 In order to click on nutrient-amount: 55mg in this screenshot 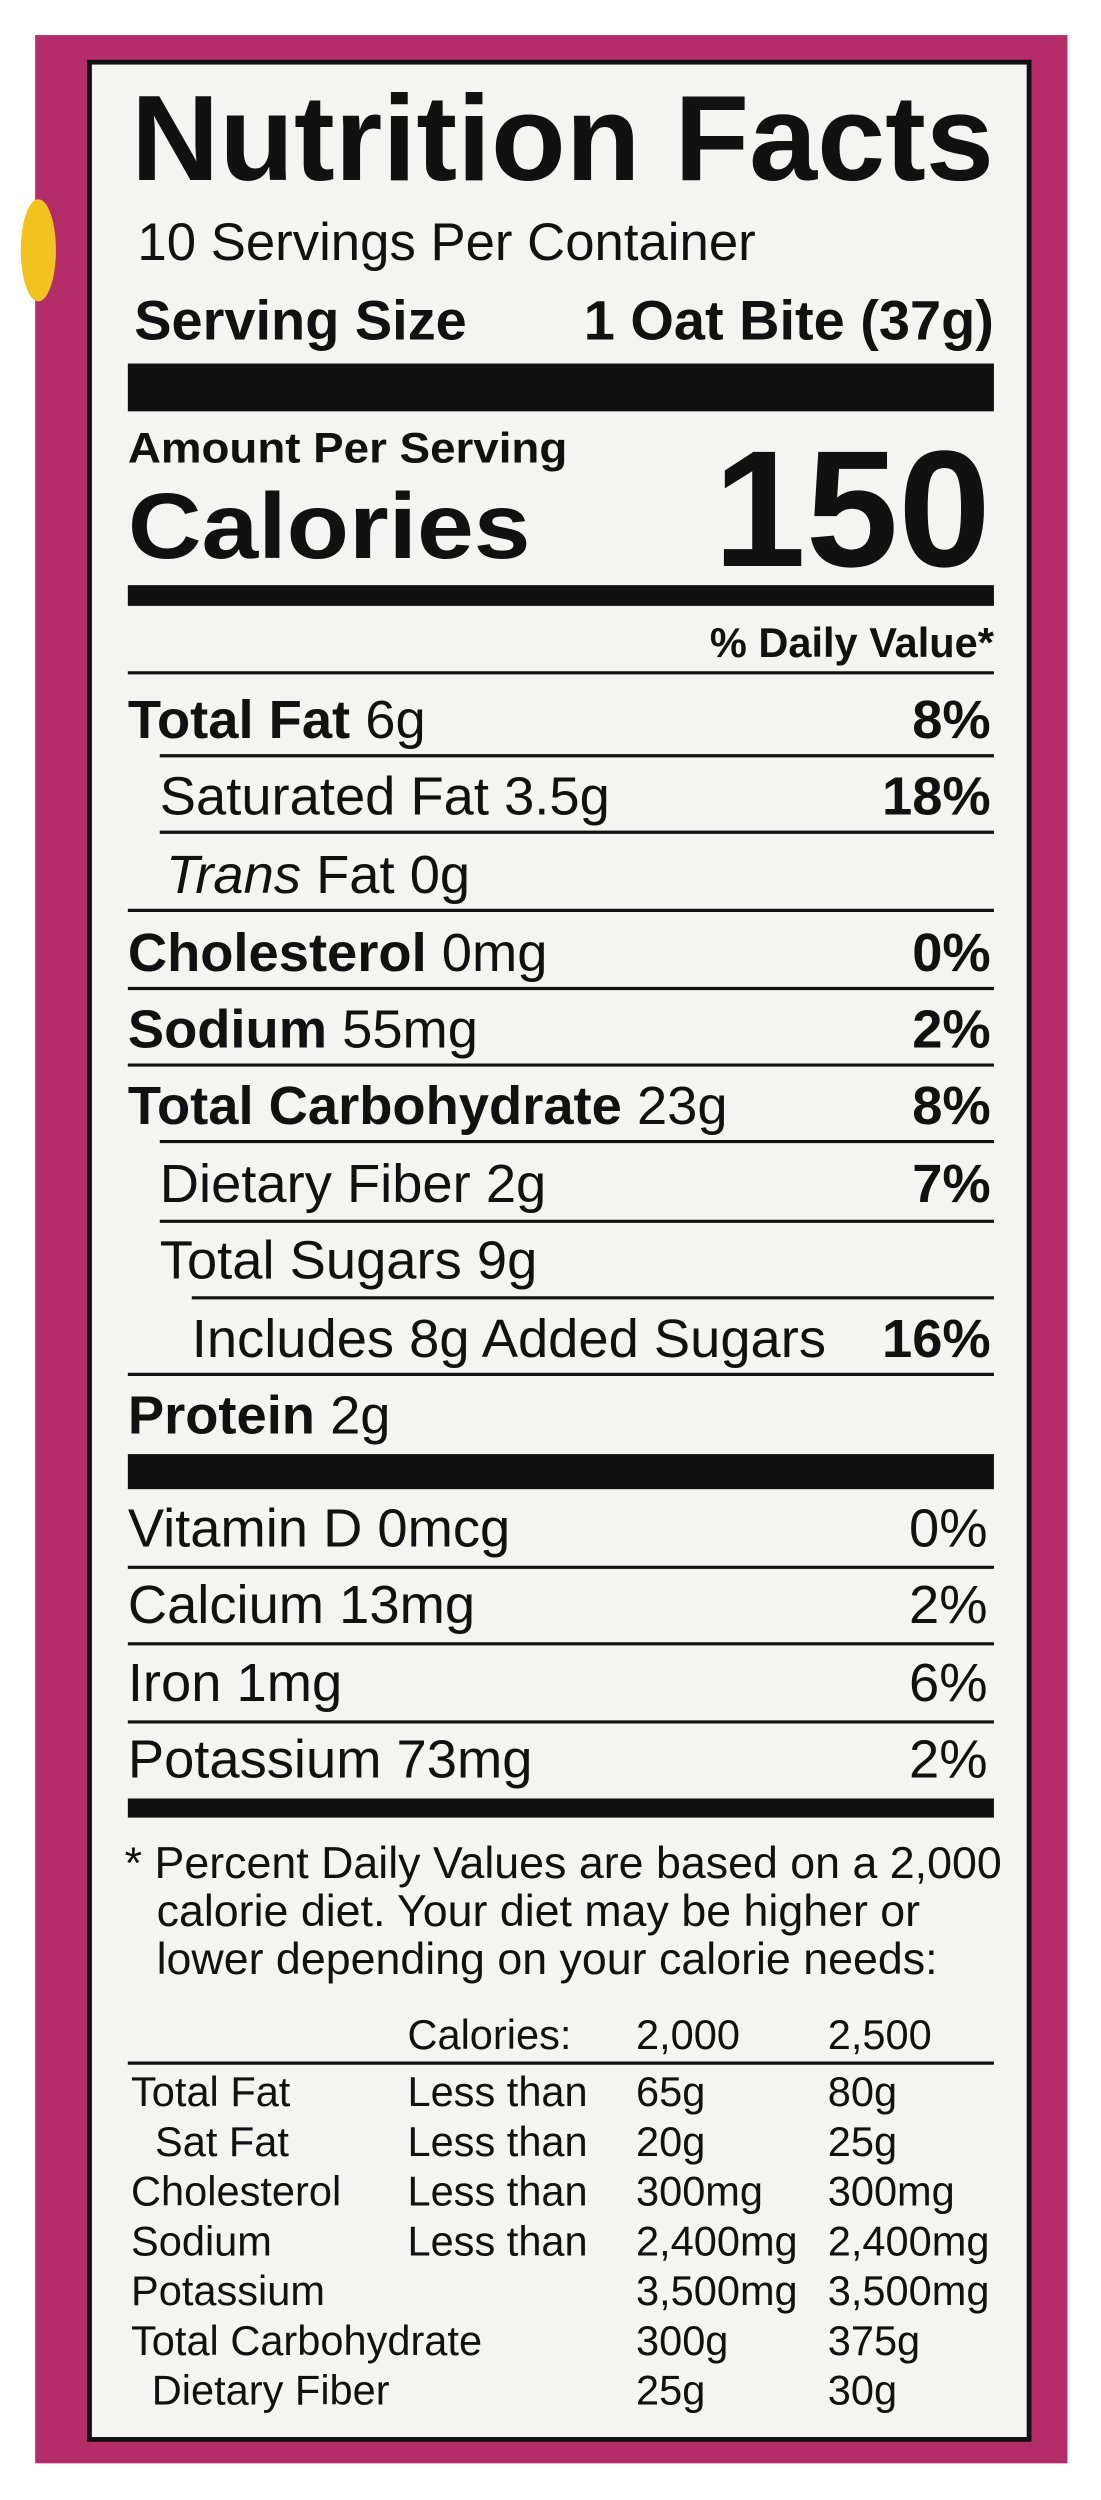, I will do `click(410, 1029)`.